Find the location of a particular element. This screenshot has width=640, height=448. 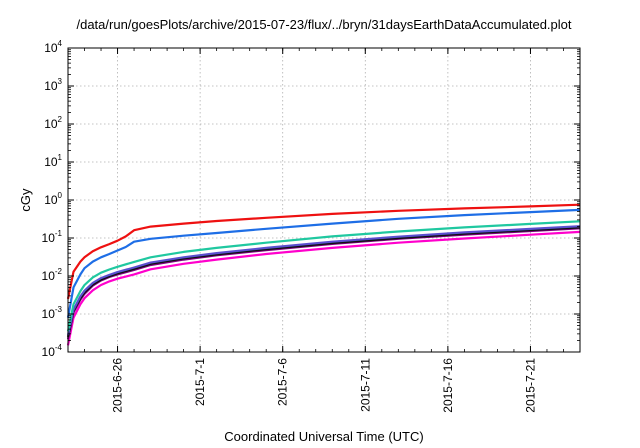

y-tick-label: 10⁴ is located at coordinates (53, 47).